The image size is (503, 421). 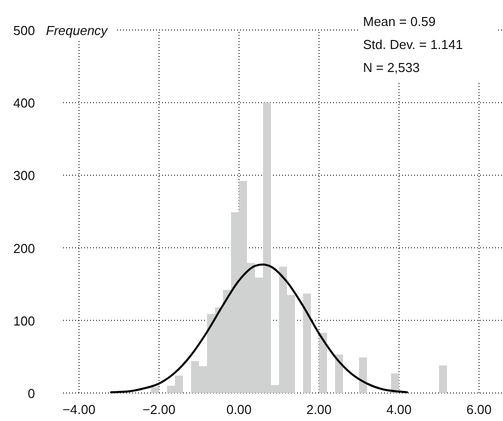 What do you see at coordinates (24, 103) in the screenshot?
I see `y-tick-label: 400` at bounding box center [24, 103].